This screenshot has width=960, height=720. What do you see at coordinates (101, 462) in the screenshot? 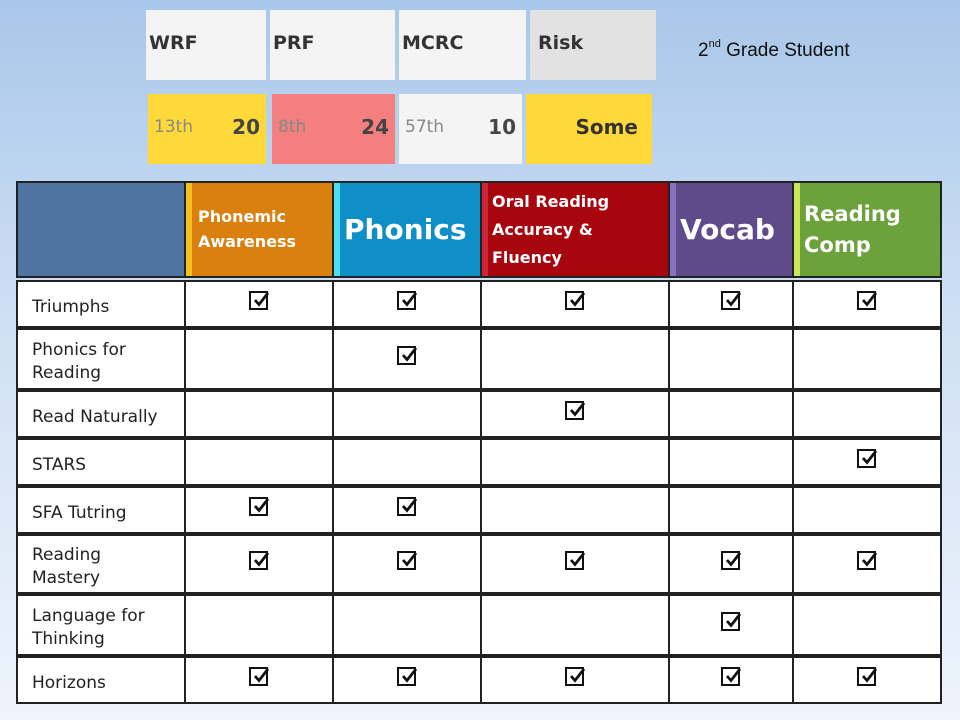
I see `row-label: STARS` at bounding box center [101, 462].